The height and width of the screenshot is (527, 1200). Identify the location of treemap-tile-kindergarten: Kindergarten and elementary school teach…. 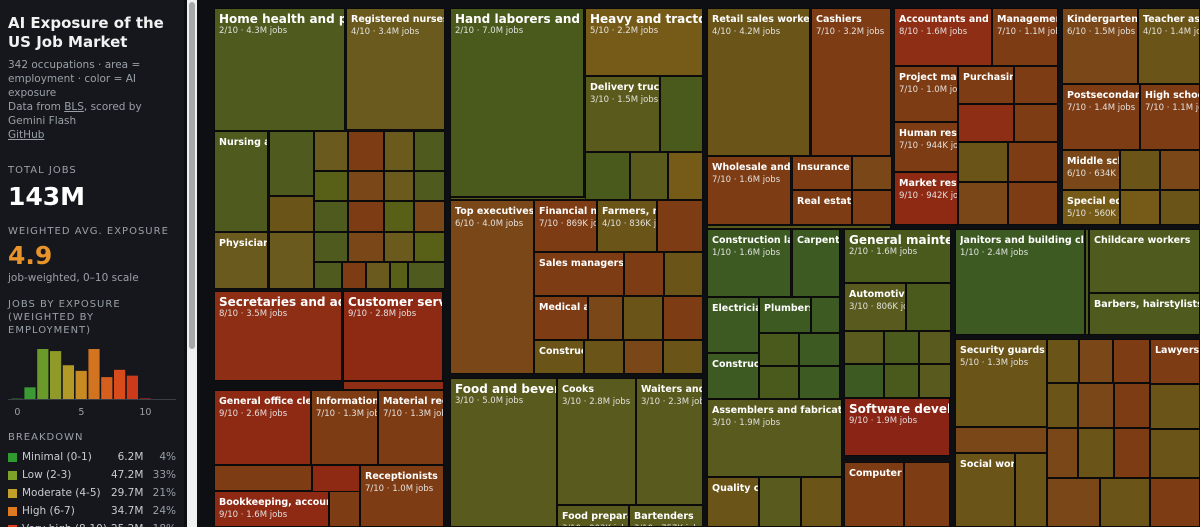
(1100, 46).